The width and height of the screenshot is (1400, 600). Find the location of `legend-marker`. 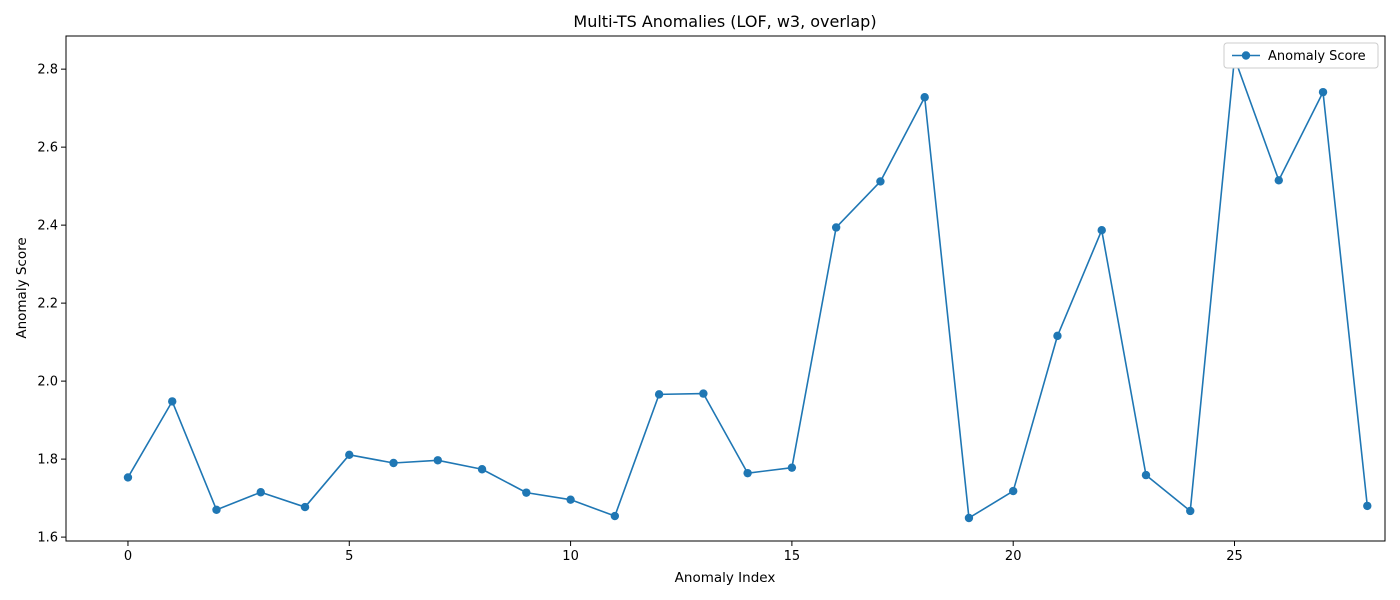

legend-marker is located at coordinates (1246, 55).